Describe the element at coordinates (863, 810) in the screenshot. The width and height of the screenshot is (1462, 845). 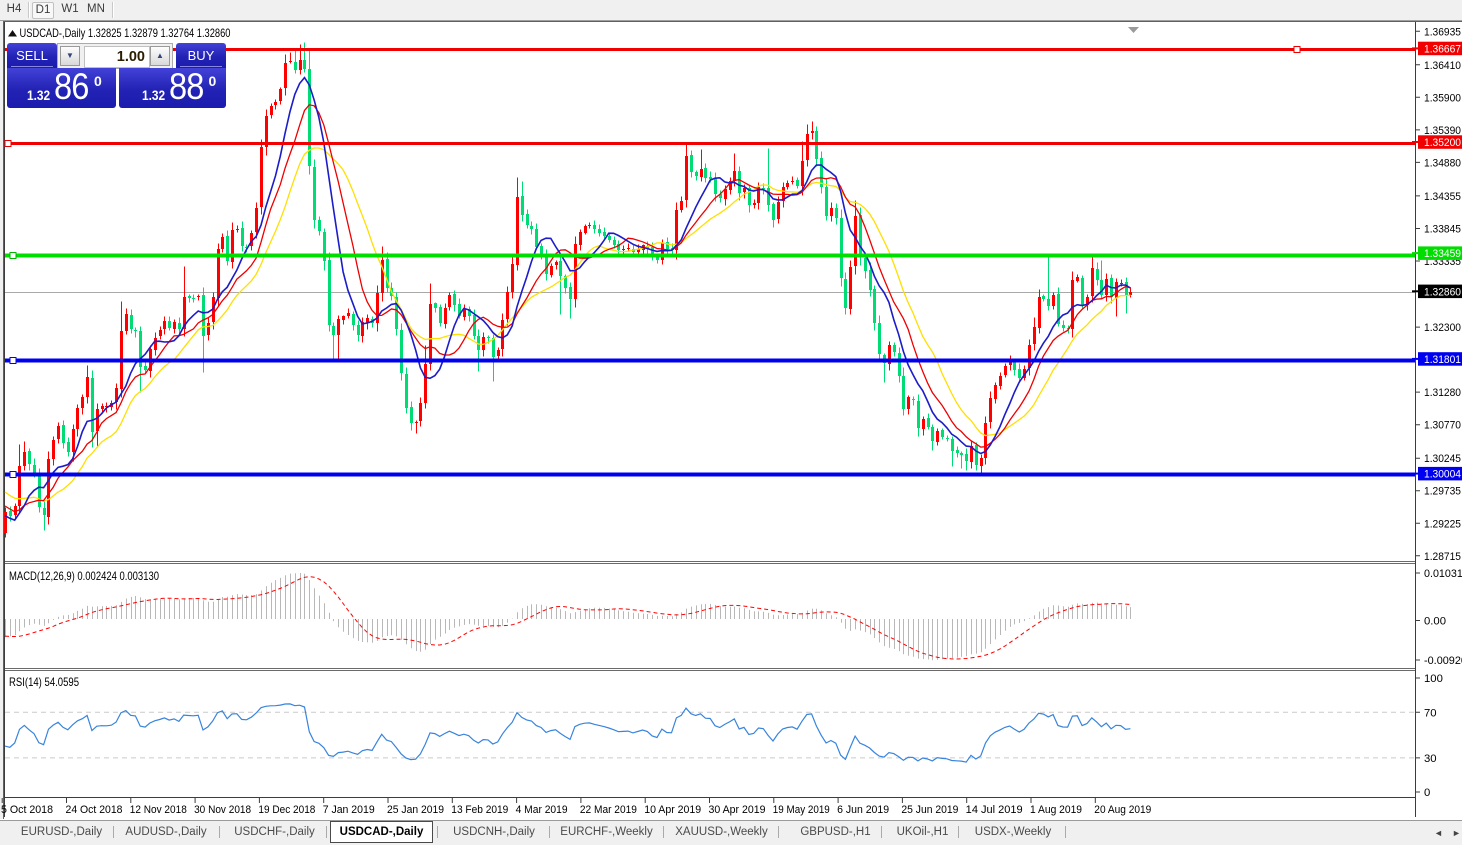
I see `svg-text: 6 Jun 2019` at that location.